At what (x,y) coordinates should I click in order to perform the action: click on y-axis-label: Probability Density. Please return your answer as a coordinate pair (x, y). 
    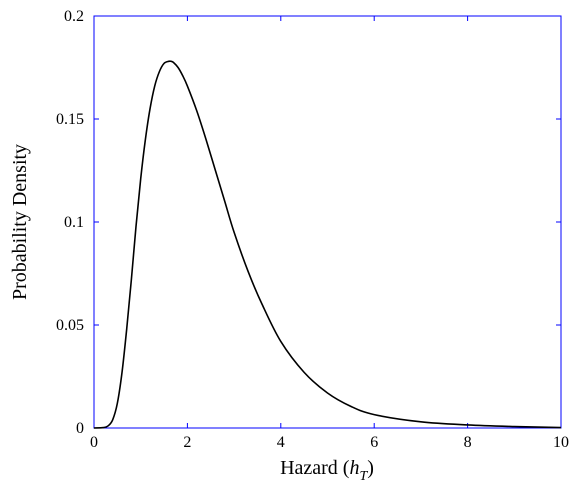
    Looking at the image, I should click on (20, 222).